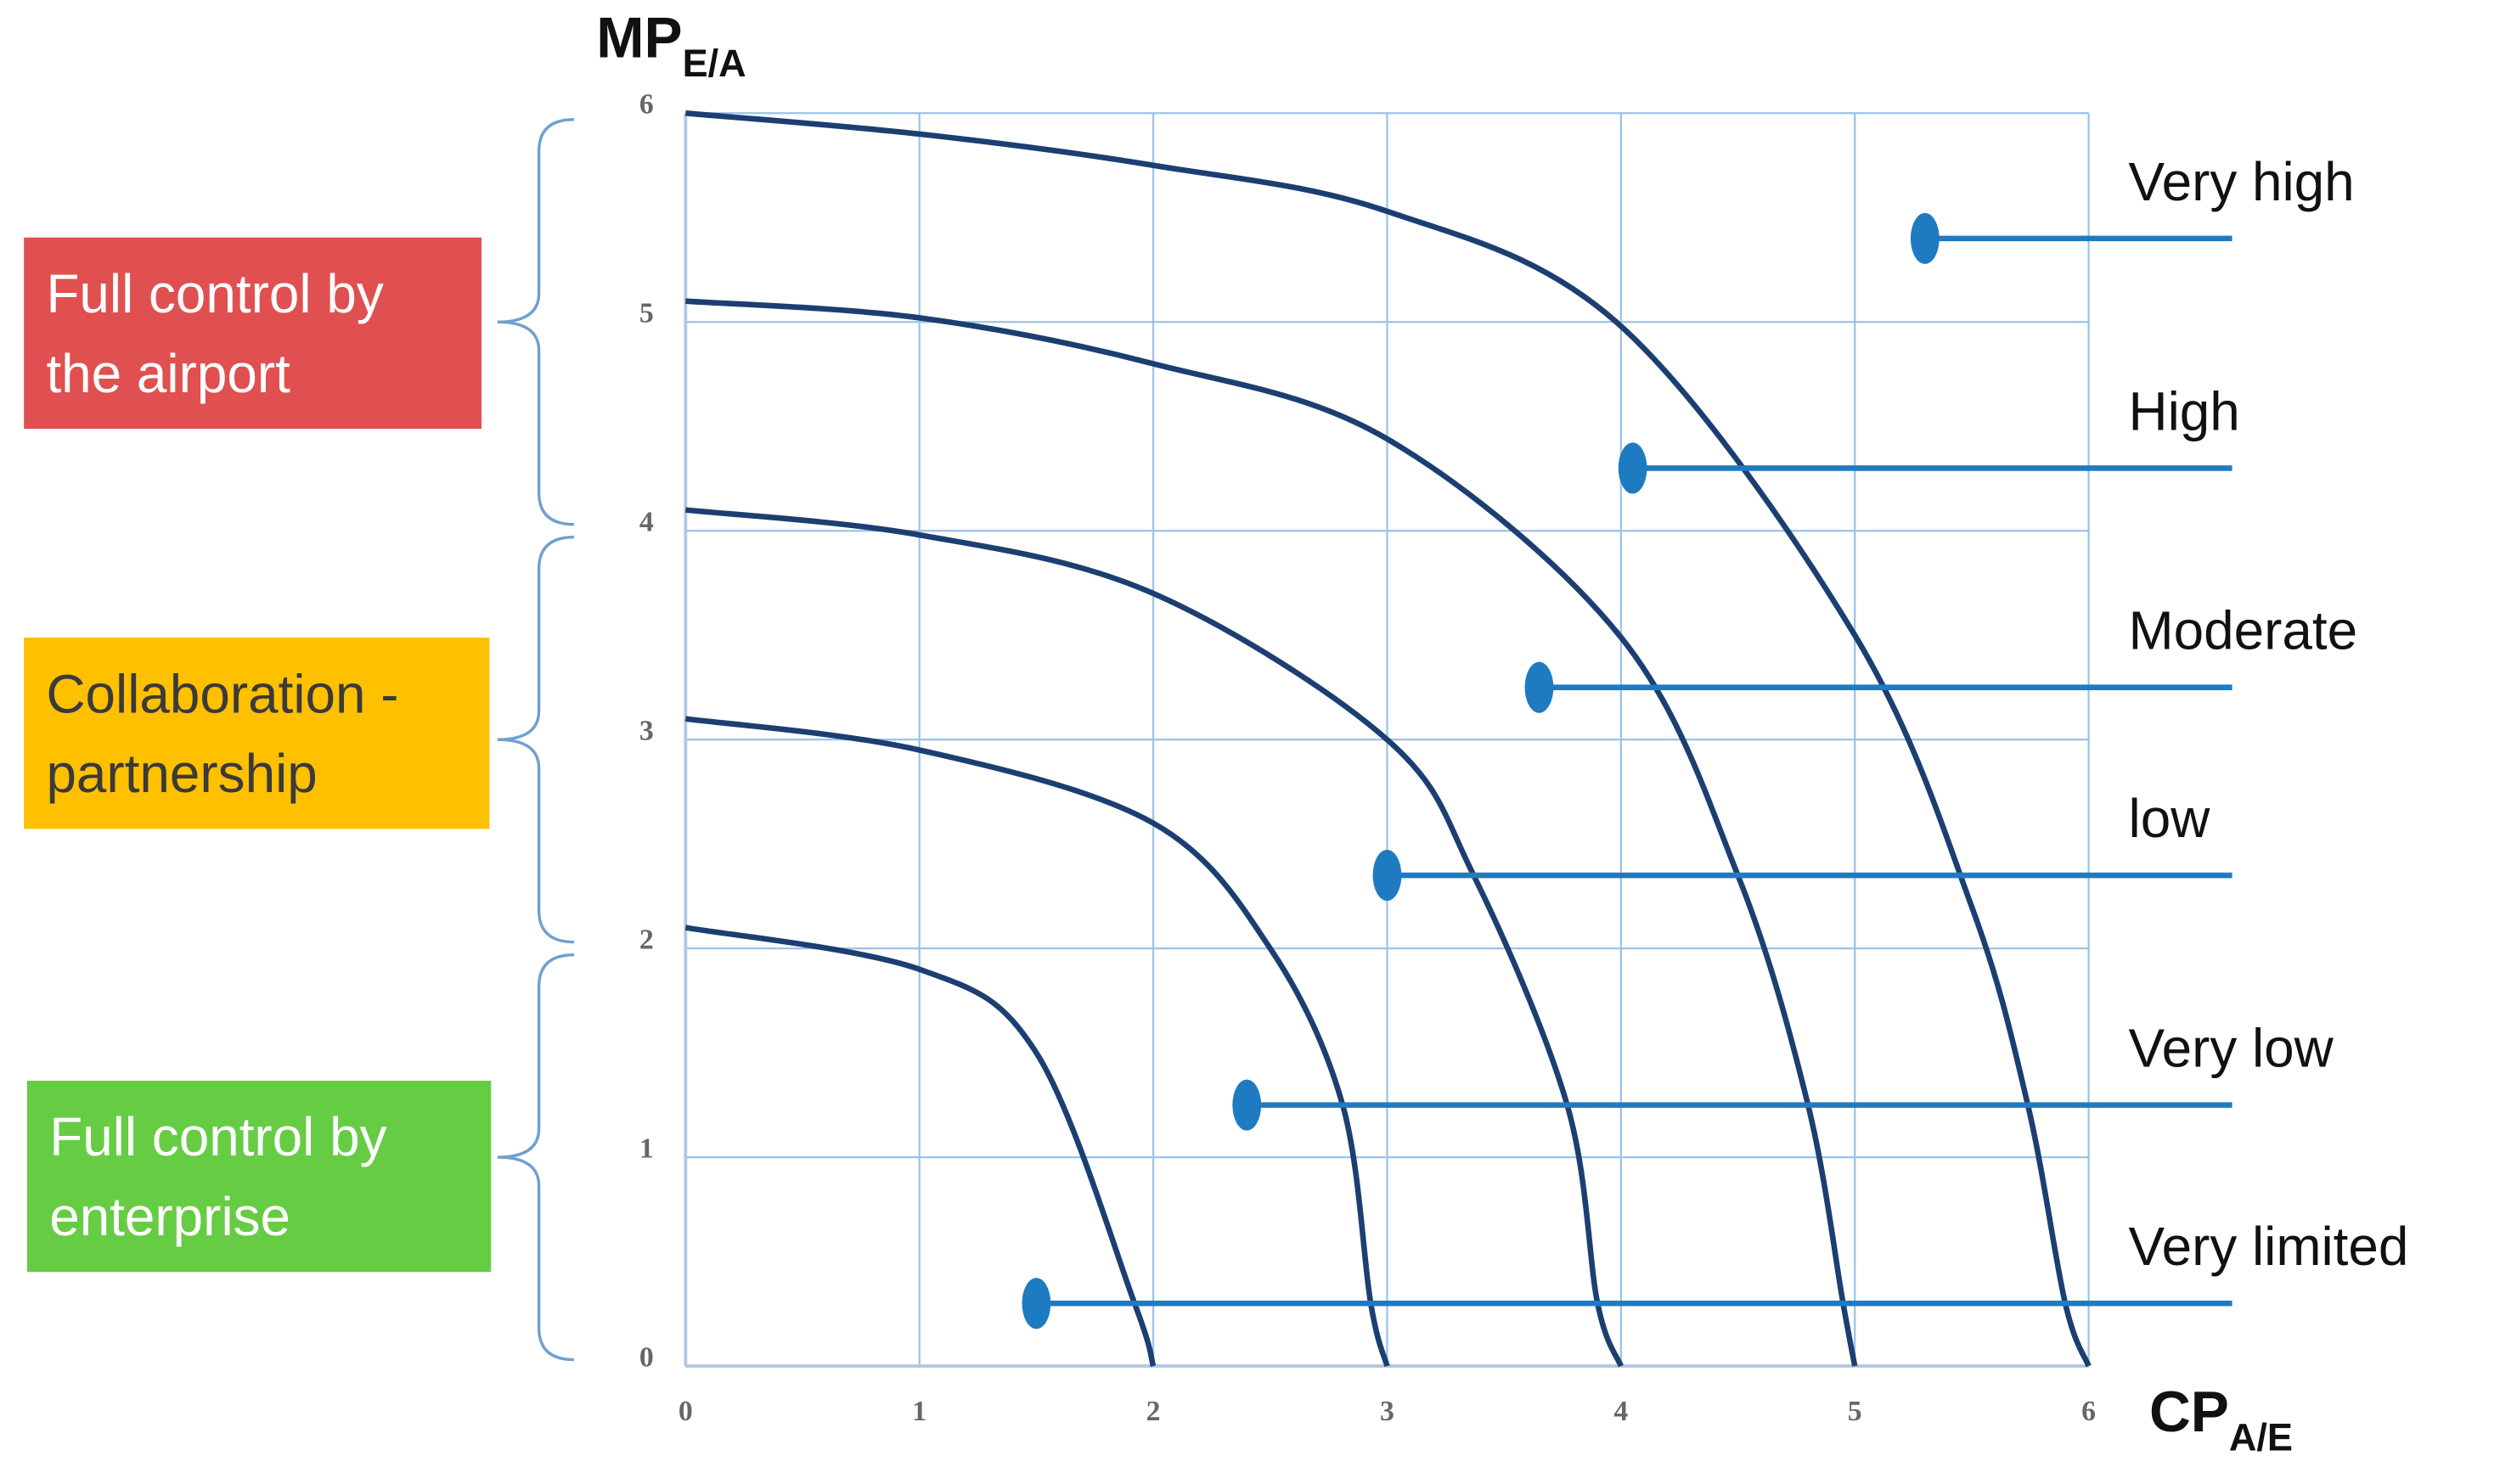 The width and height of the screenshot is (2500, 1484). I want to click on x-axis-title: CPA/E, so click(2221, 1419).